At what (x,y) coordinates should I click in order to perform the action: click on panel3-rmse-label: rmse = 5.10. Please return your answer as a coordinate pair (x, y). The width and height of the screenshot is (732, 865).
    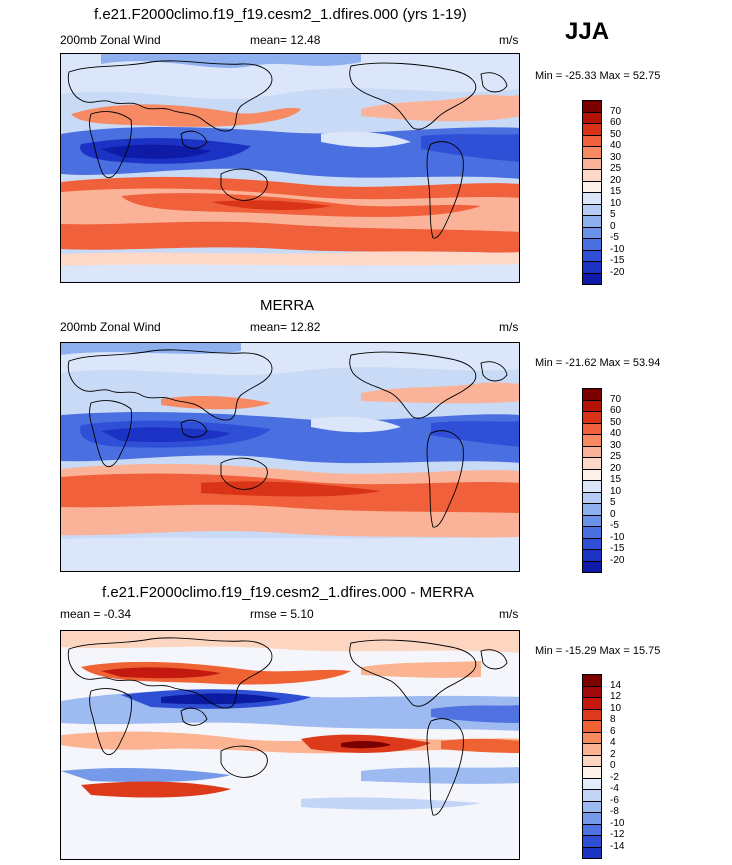
    Looking at the image, I should click on (282, 614).